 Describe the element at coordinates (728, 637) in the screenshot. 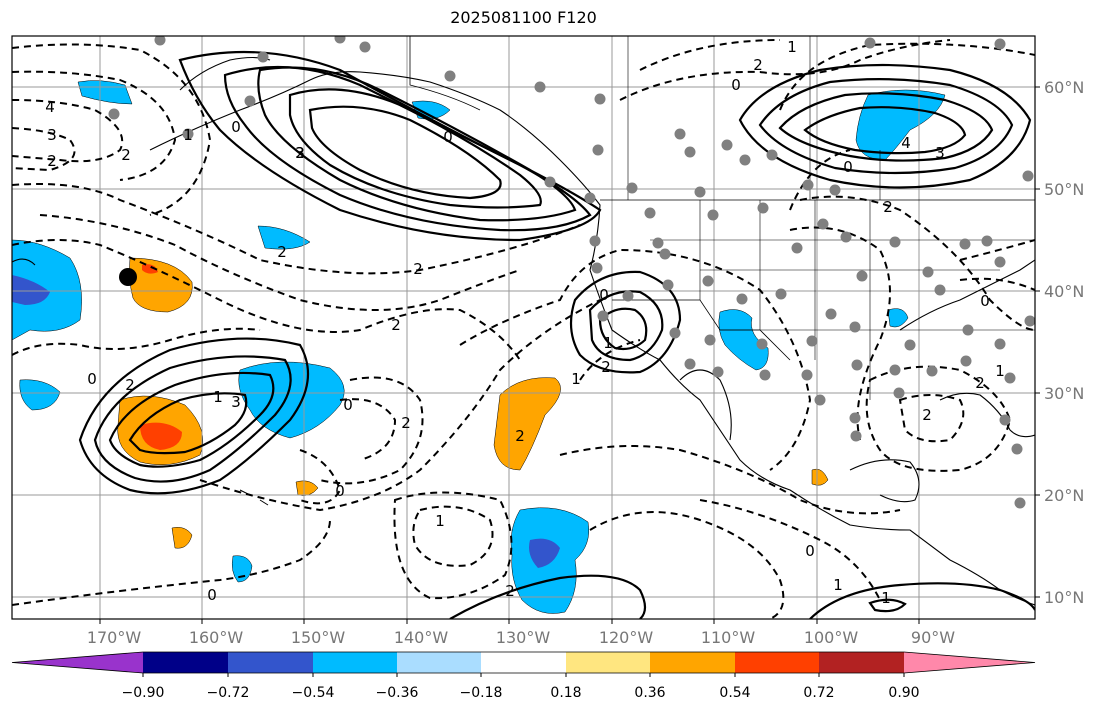

I see `x-tick-label: 110°W` at that location.